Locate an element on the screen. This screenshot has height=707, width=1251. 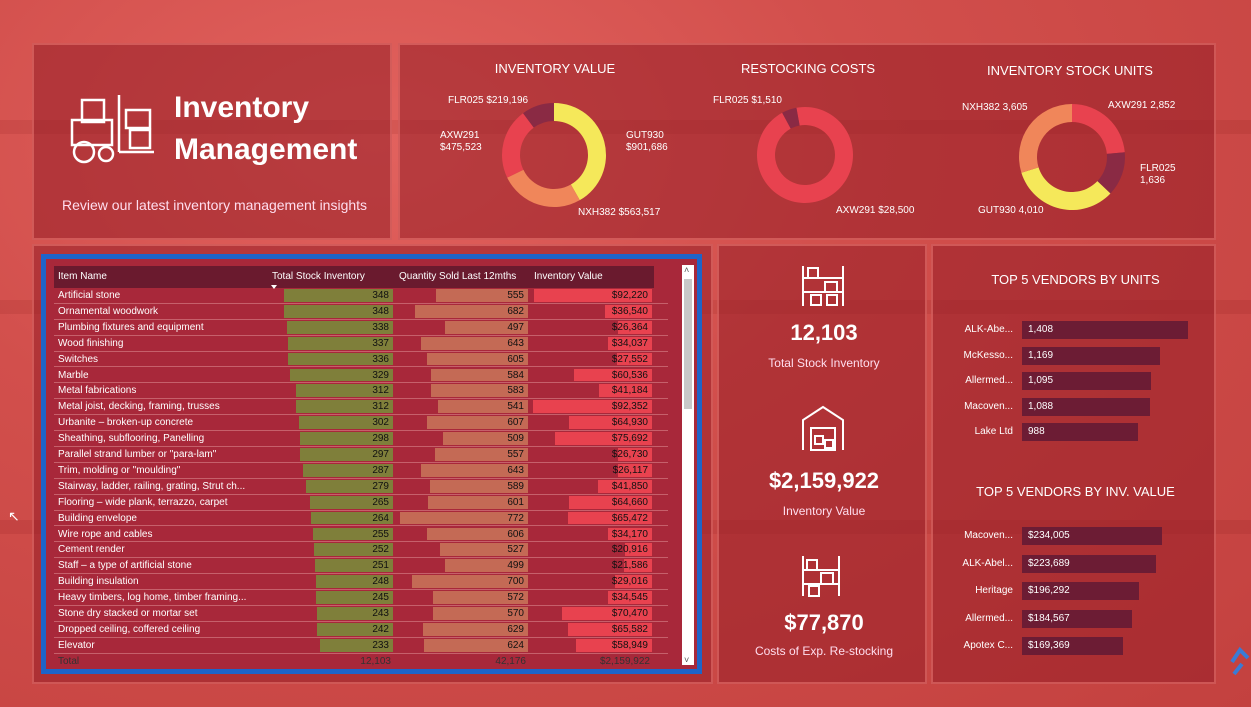
item-name: Wood finishing is located at coordinates (91, 343).